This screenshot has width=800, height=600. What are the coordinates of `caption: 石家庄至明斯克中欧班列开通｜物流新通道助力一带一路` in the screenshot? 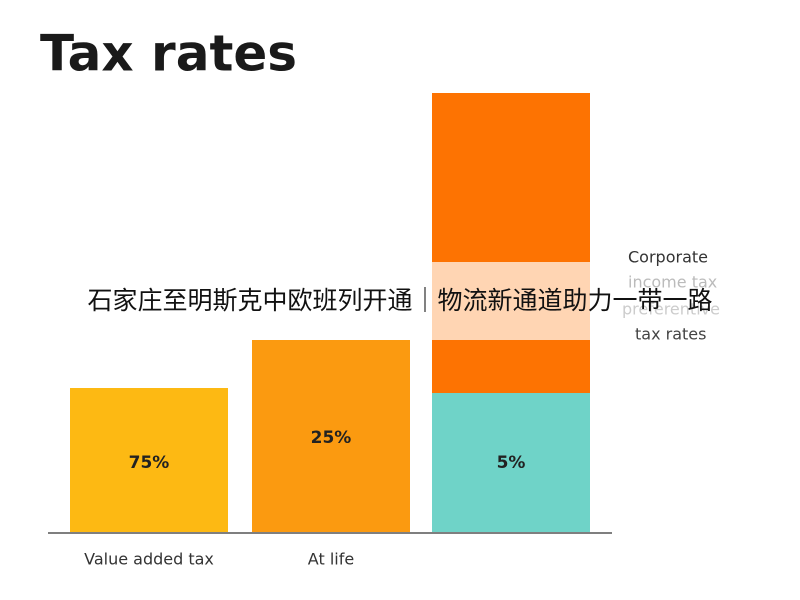 It's located at (399, 300).